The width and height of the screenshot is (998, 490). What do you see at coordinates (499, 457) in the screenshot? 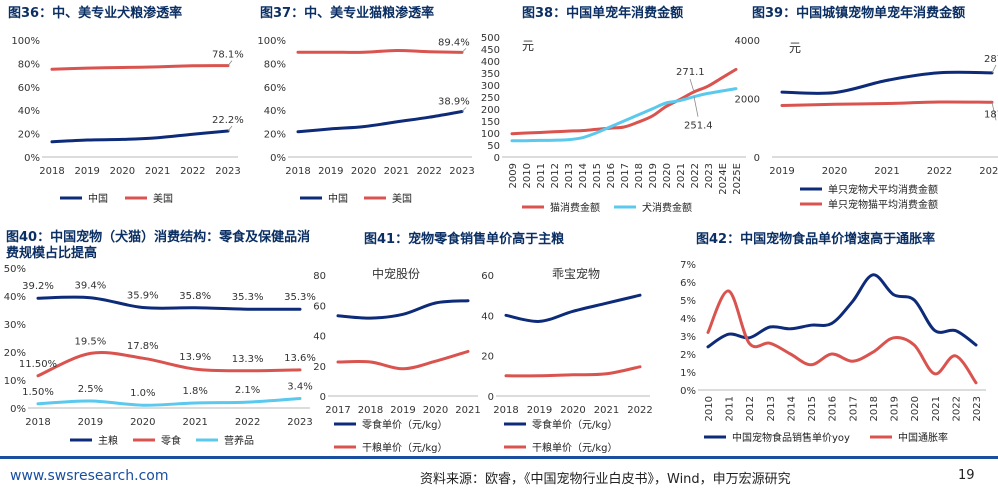
I see `footer-rule` at bounding box center [499, 457].